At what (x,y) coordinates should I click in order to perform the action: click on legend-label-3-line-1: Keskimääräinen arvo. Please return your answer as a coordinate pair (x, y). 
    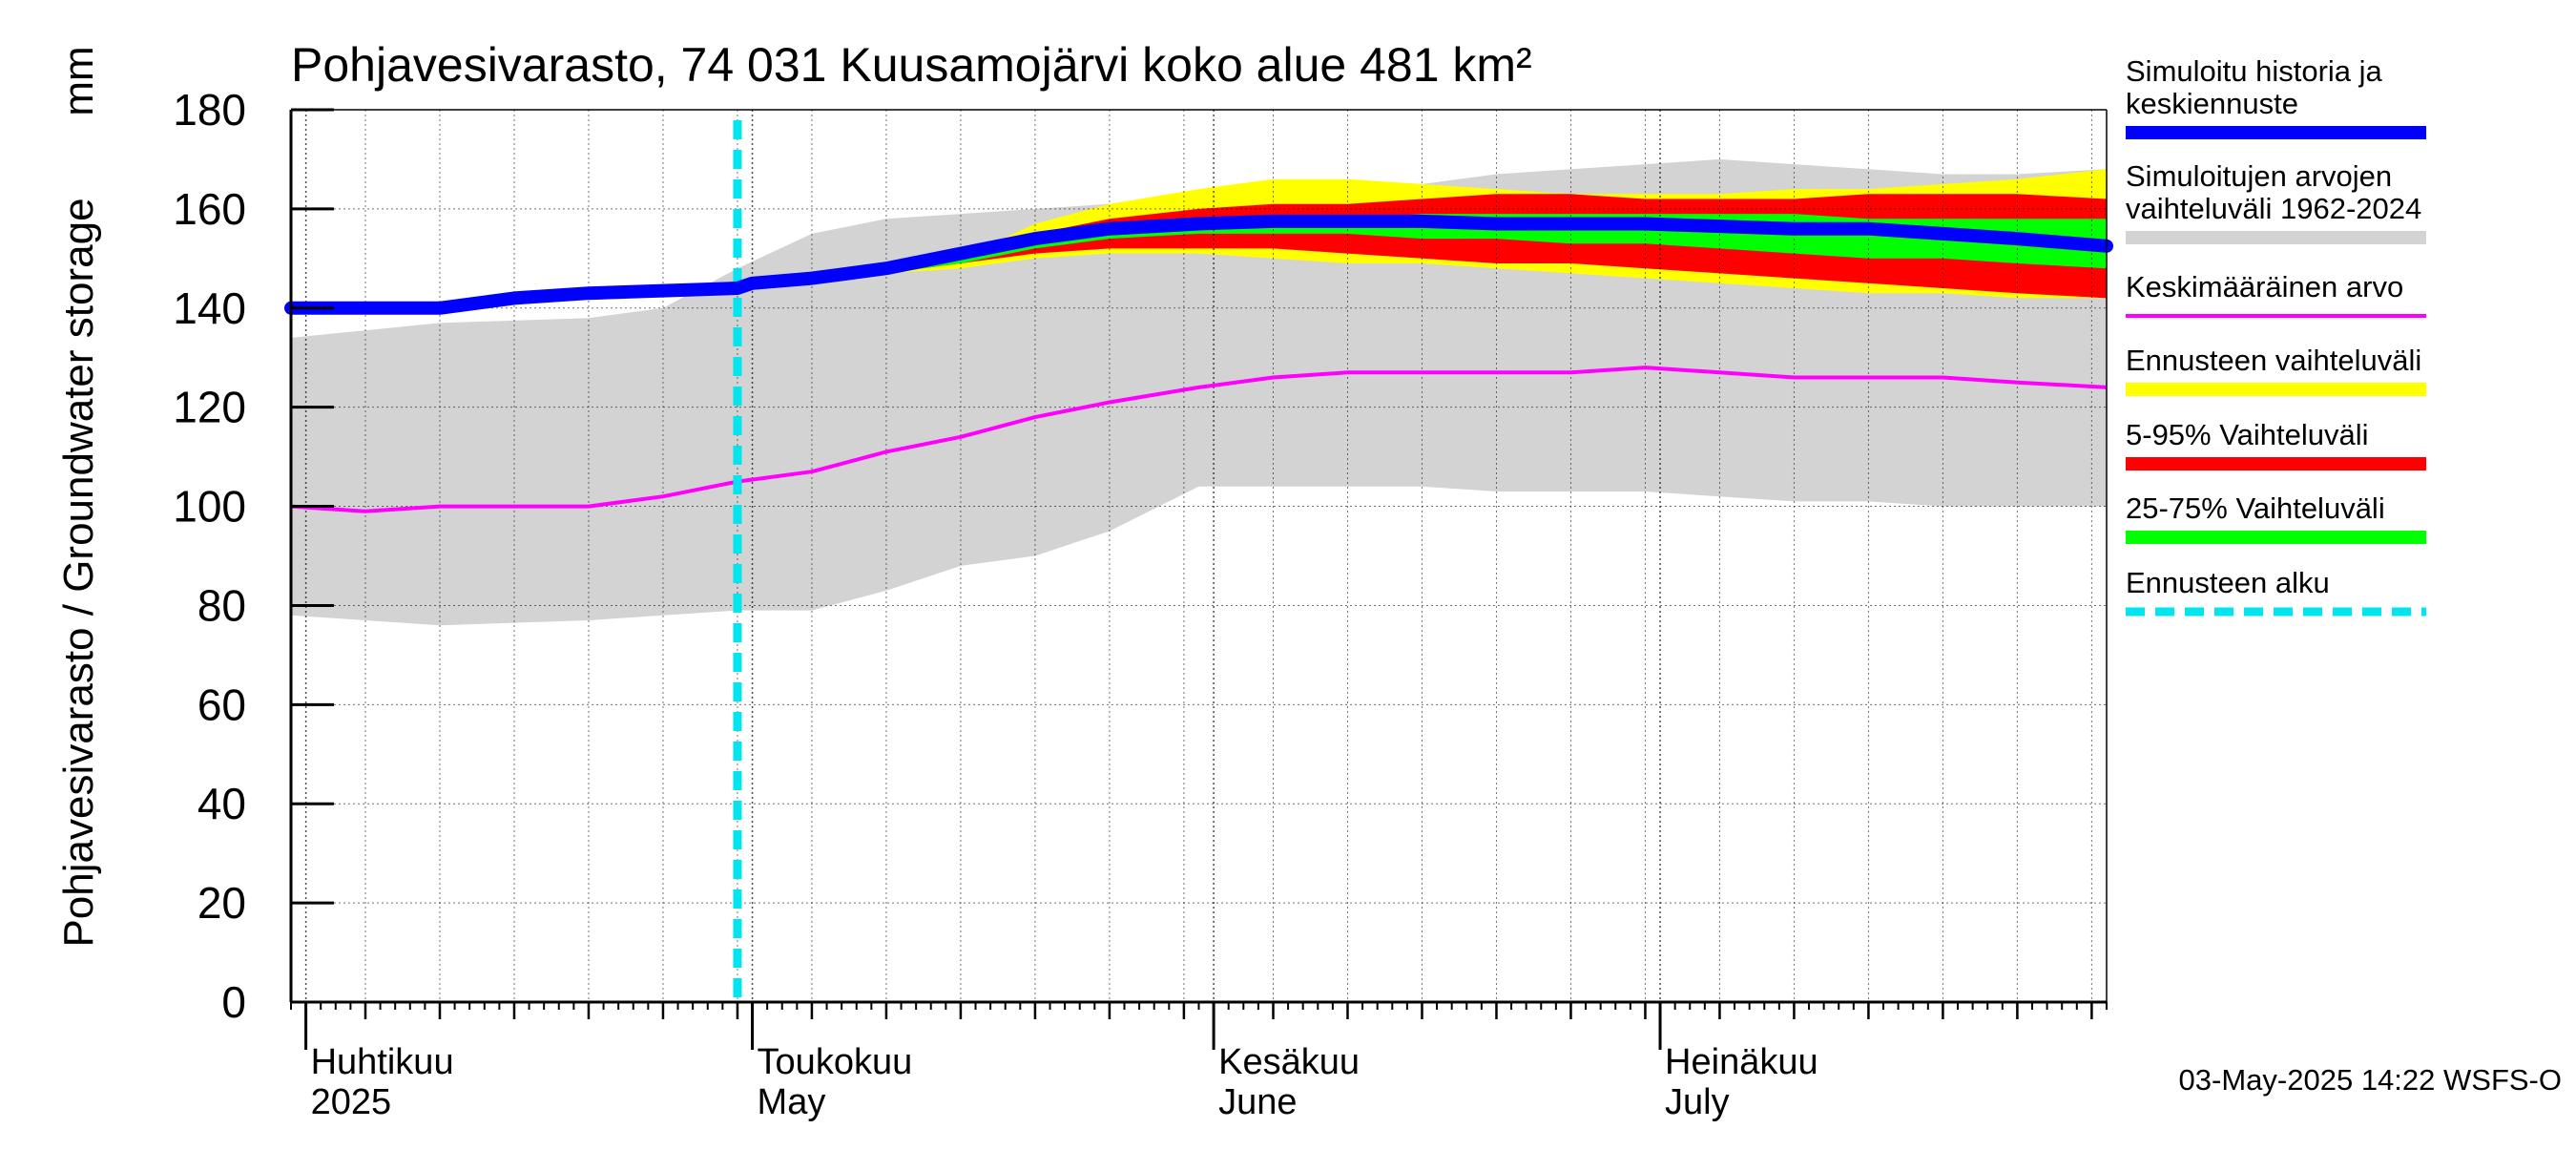
    Looking at the image, I should click on (2264, 286).